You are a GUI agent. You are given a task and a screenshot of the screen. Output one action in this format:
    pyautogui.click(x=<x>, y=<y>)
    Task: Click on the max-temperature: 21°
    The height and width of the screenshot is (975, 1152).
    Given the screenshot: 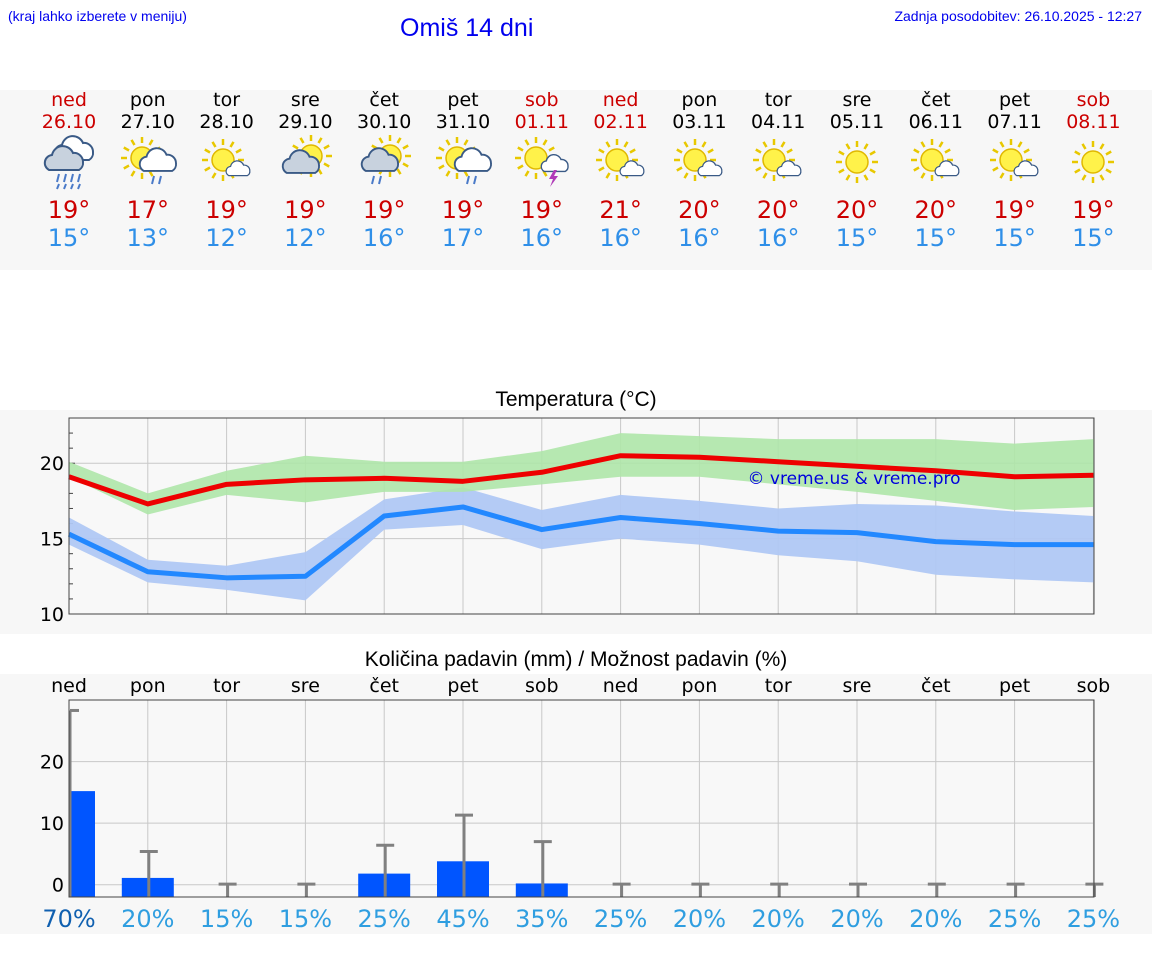 What is the action you would take?
    pyautogui.click(x=620, y=210)
    